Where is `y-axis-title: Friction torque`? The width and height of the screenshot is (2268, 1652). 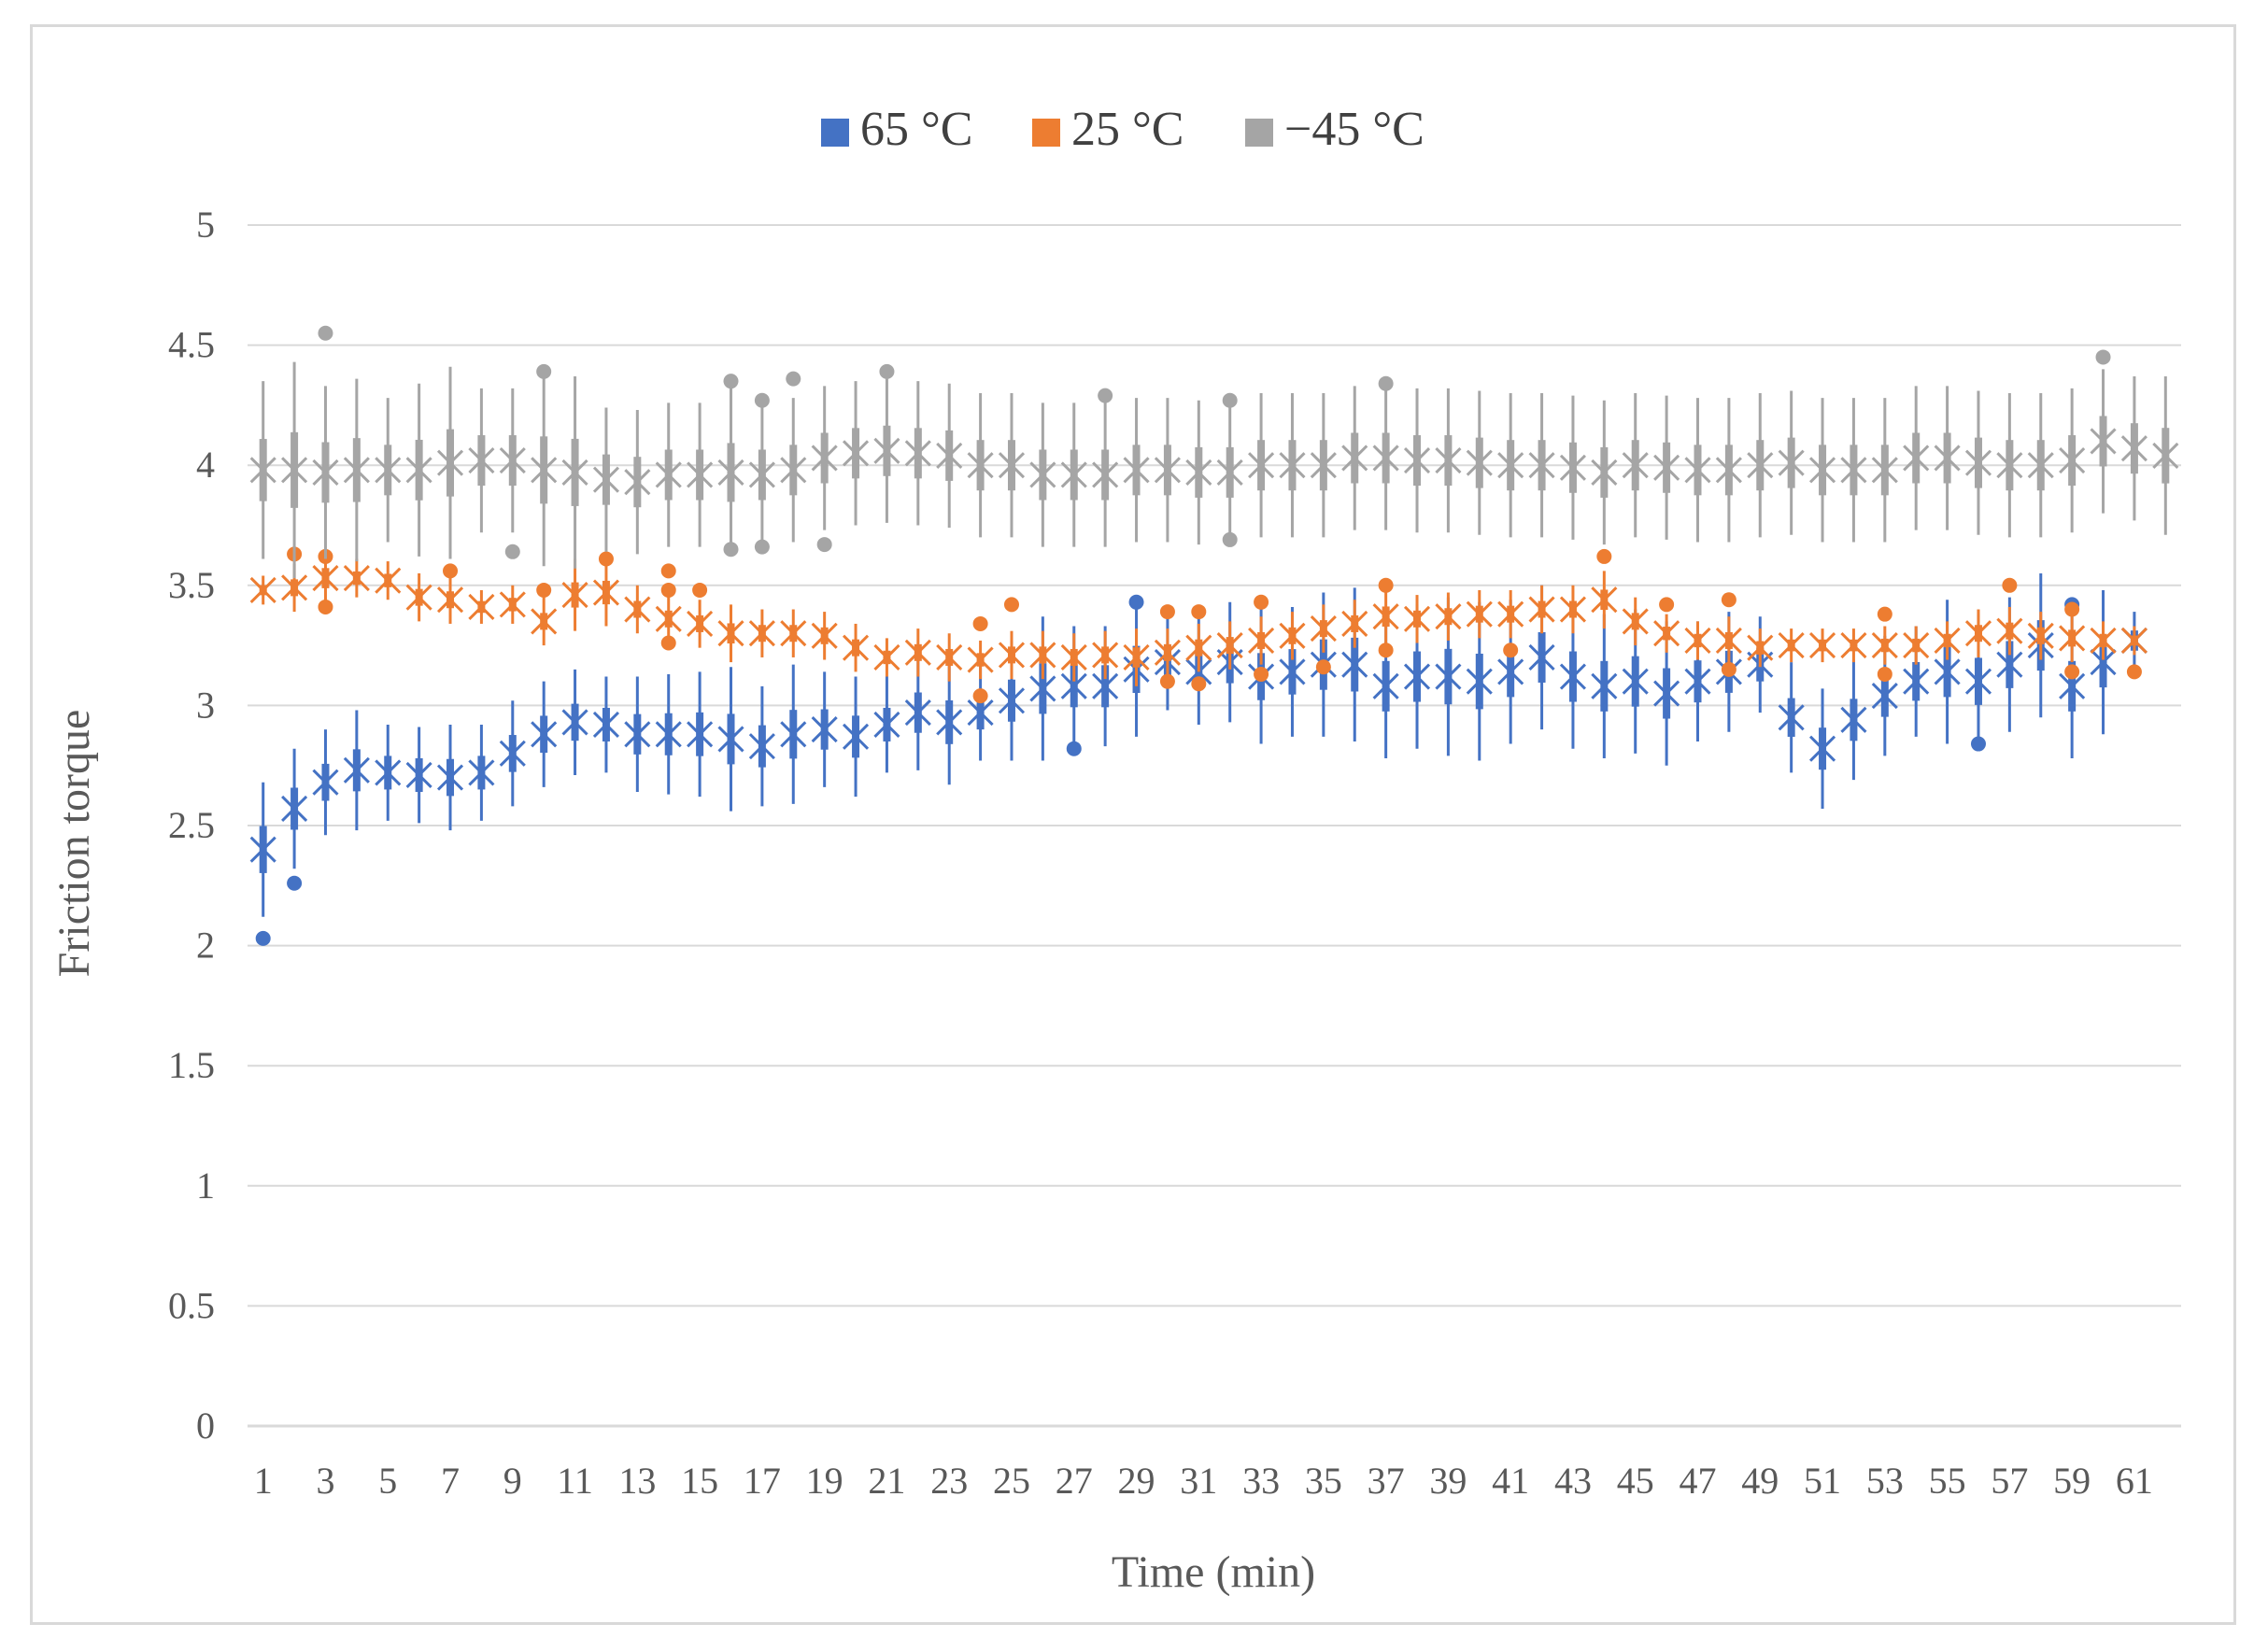 y-axis-title: Friction torque is located at coordinates (75, 844).